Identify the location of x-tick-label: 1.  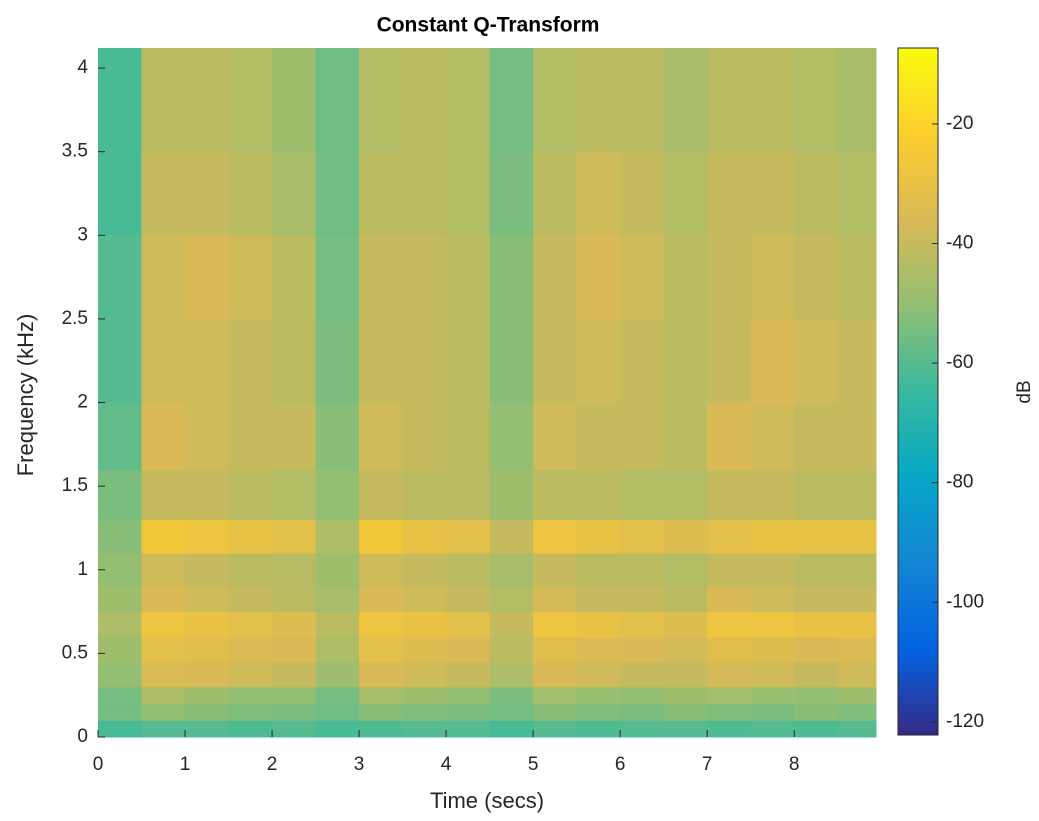
(185, 764).